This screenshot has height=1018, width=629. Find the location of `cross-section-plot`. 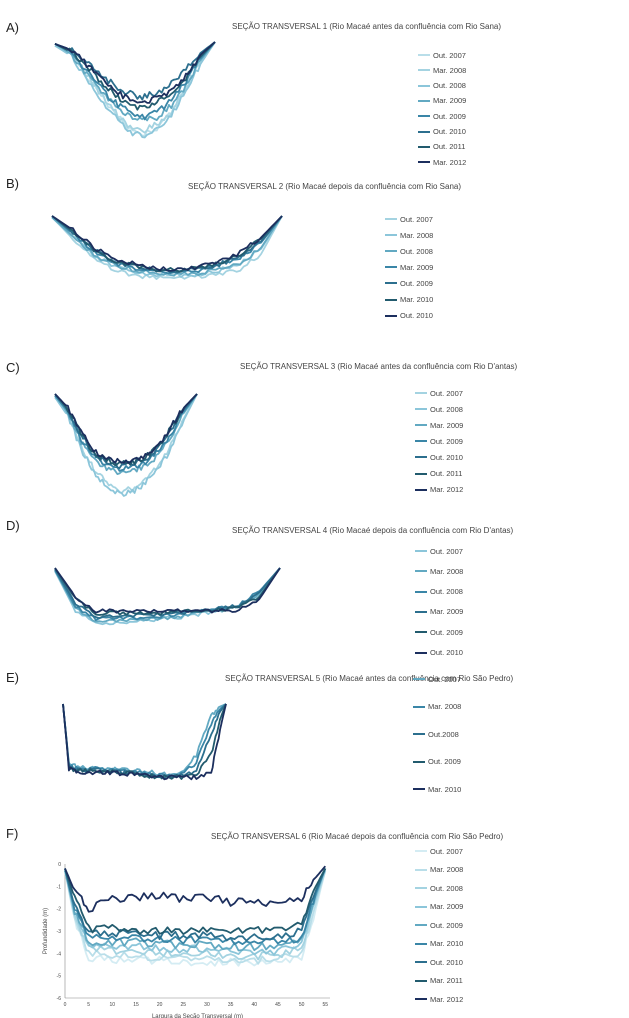

cross-section-plot is located at coordinates (144, 742).